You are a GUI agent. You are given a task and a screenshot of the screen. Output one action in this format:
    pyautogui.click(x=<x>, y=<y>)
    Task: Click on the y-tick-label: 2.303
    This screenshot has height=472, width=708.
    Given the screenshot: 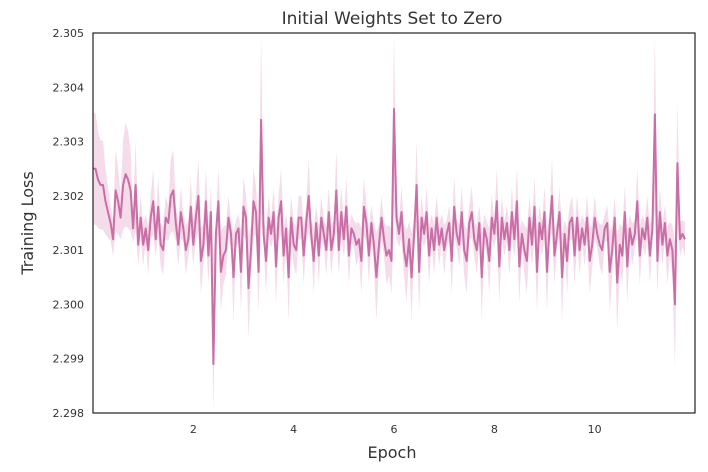 What is the action you would take?
    pyautogui.click(x=69, y=142)
    